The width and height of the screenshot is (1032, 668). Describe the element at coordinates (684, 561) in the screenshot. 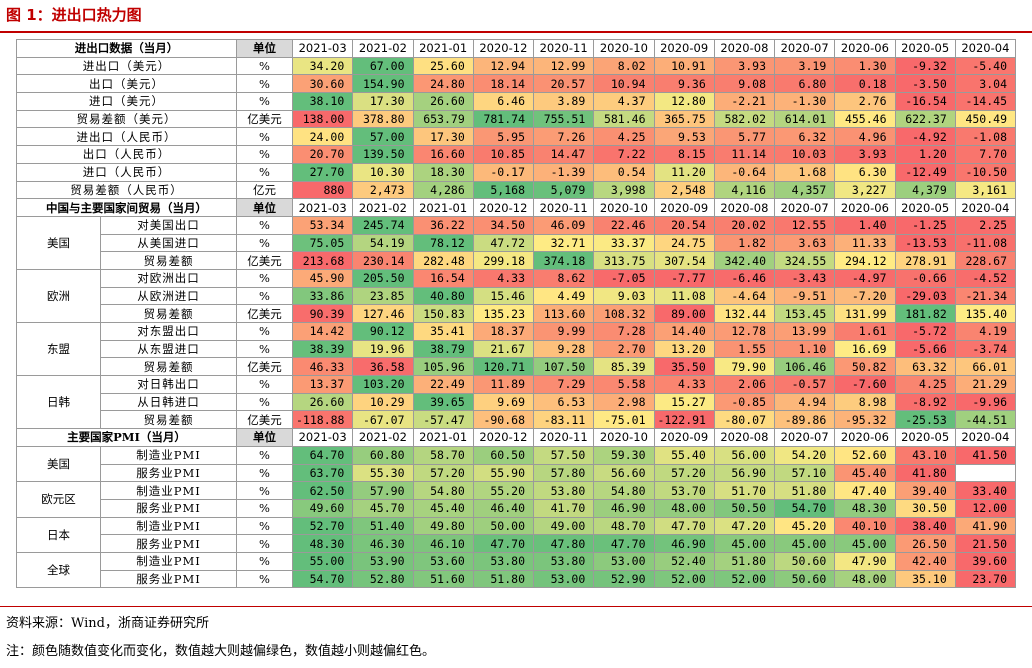

I see `heat-cell: 52.40` at that location.